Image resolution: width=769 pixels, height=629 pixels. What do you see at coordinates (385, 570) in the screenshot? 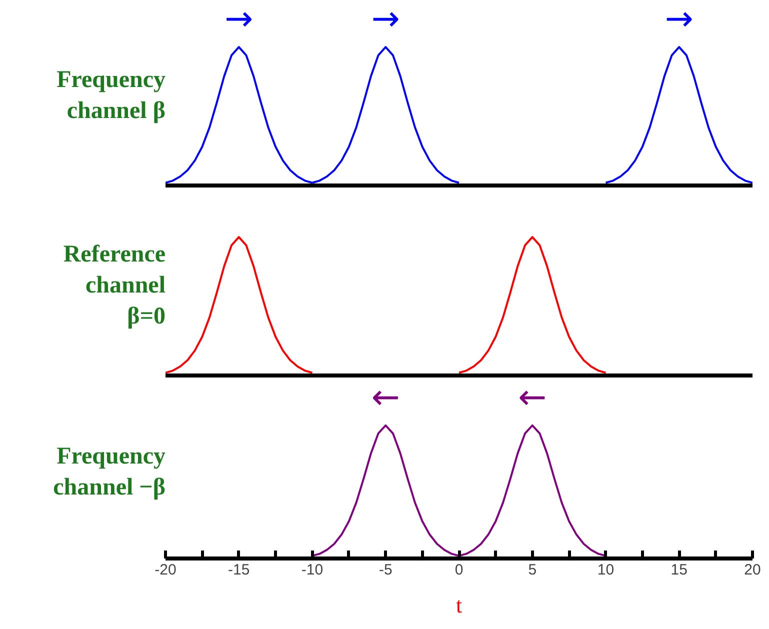
I see `x-tick-label: -5` at bounding box center [385, 570].